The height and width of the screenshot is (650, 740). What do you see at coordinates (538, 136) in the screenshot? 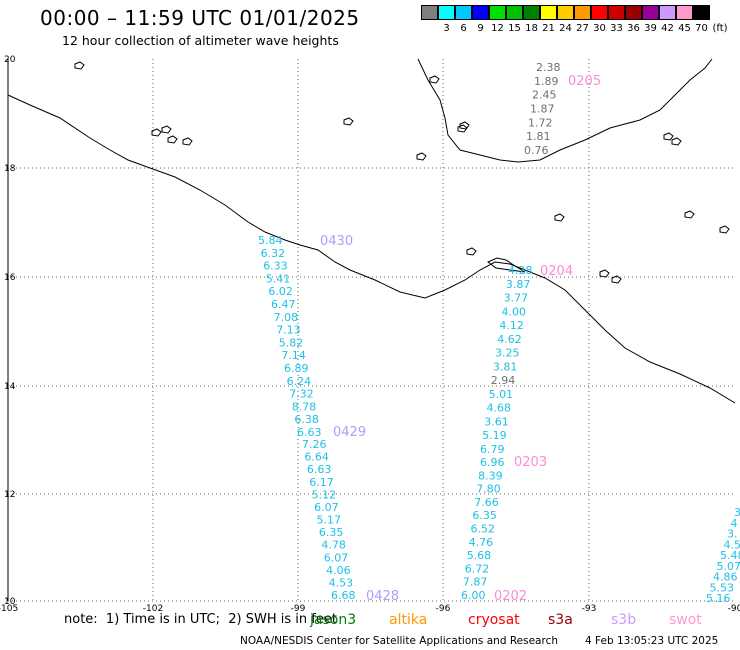
I see `wave-height-value: 1.81` at bounding box center [538, 136].